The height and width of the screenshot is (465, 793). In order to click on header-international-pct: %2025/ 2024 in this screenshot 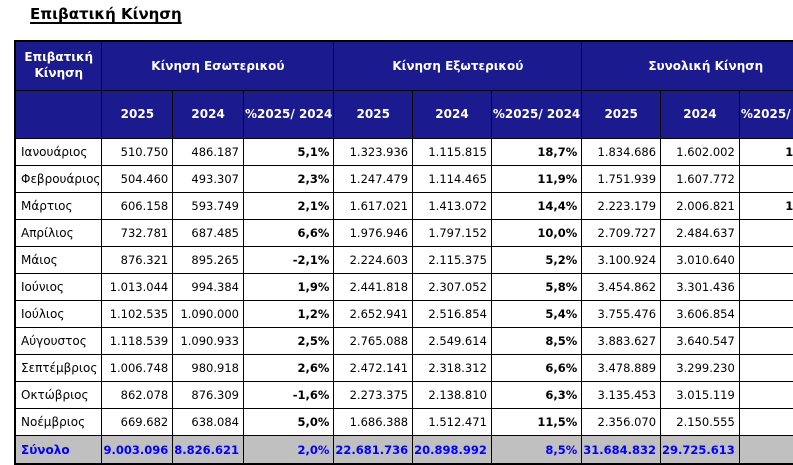, I will do `click(536, 114)`.